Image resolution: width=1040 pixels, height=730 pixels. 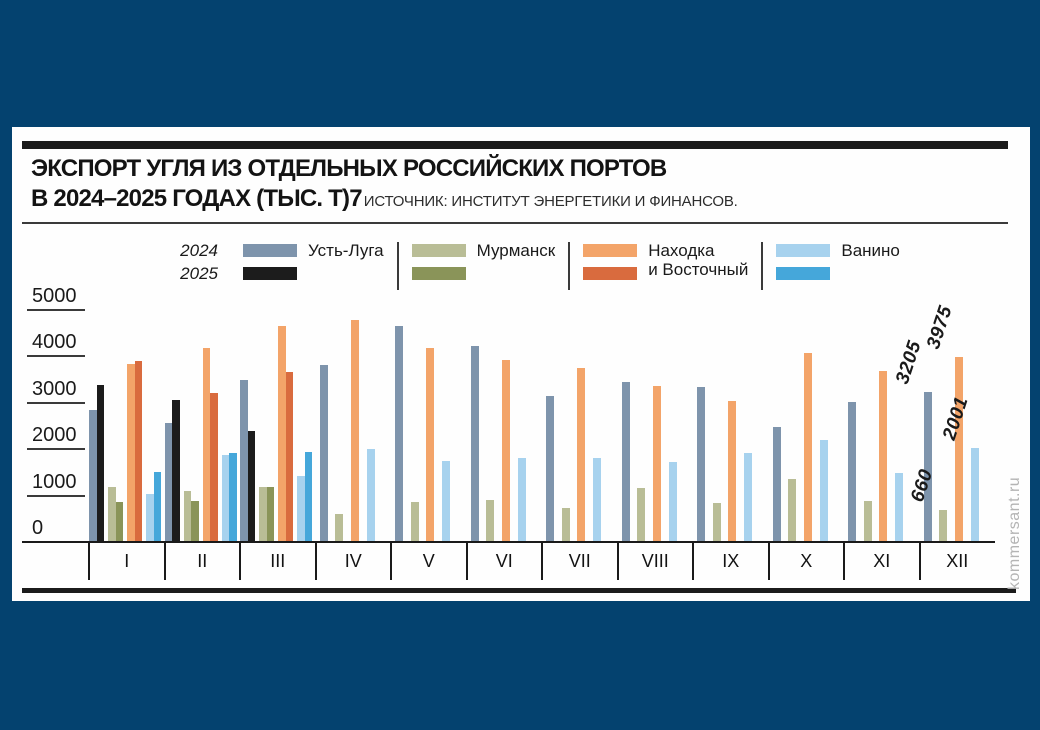 What do you see at coordinates (732, 471) in the screenshot?
I see `bar-nakhodka-vostochny-2024-IX` at bounding box center [732, 471].